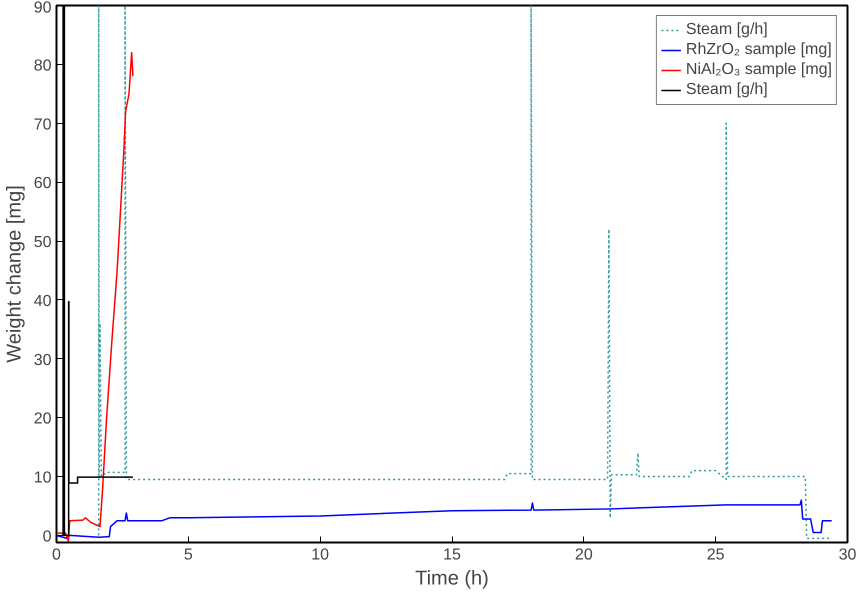  I want to click on line-series, so click(444, 519).